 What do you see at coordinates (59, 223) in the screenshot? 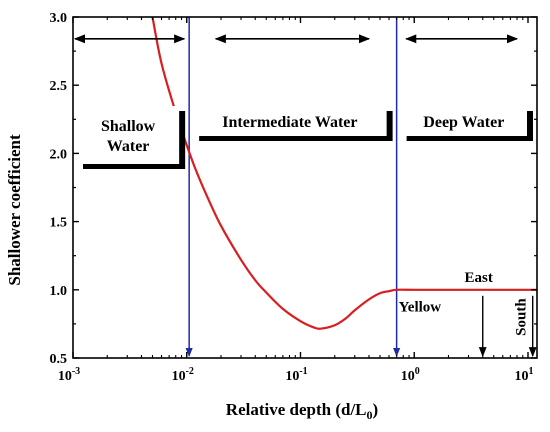
I see `y-tick-label: 1.5` at bounding box center [59, 223].